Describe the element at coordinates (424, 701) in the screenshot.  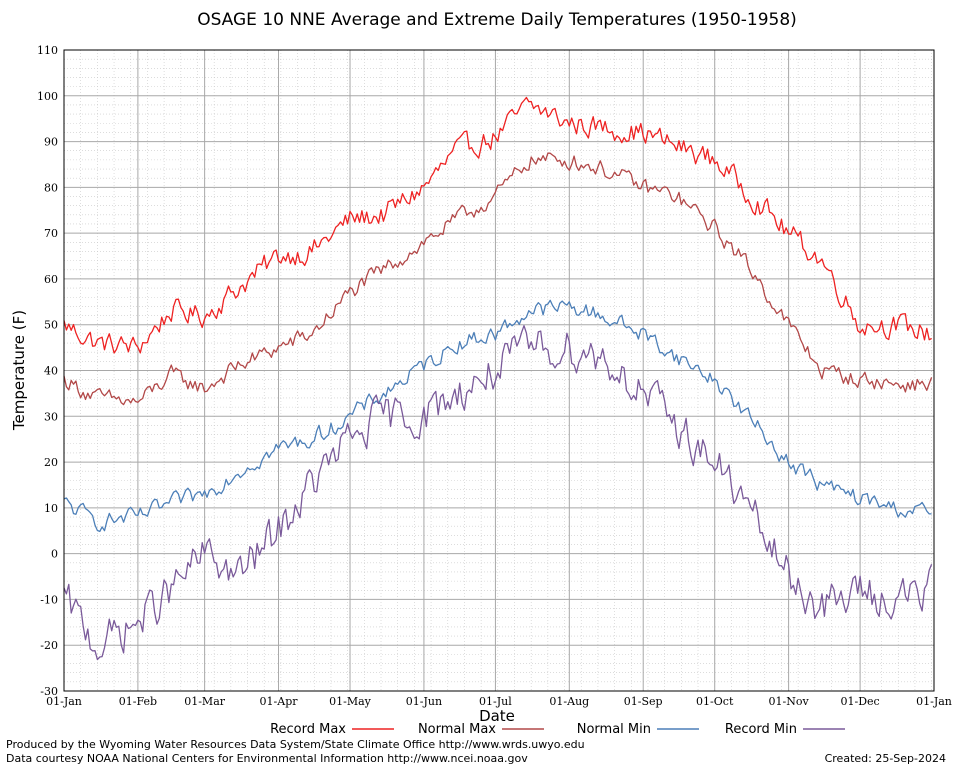
I see `x-tick-label: 01-Jun` at that location.